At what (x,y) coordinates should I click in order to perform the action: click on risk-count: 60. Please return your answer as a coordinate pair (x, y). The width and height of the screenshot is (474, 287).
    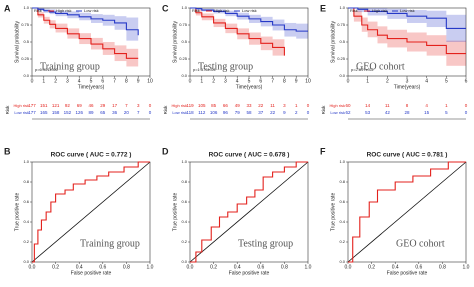
    Looking at the image, I should click on (348, 105).